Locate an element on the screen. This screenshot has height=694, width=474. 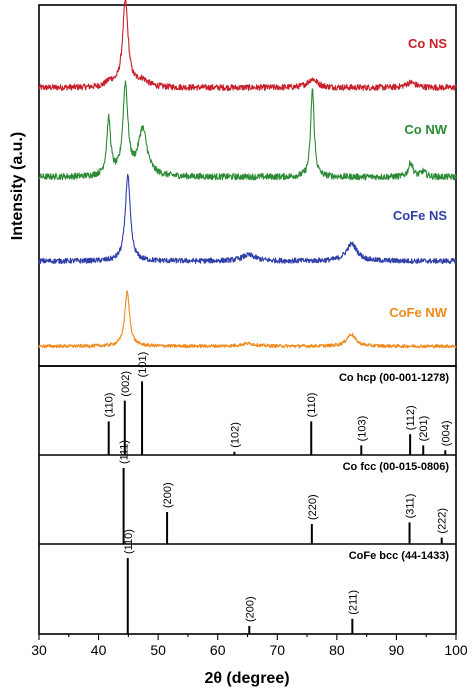
series-cofe-nw-label: CoFe NW is located at coordinates (418, 312).